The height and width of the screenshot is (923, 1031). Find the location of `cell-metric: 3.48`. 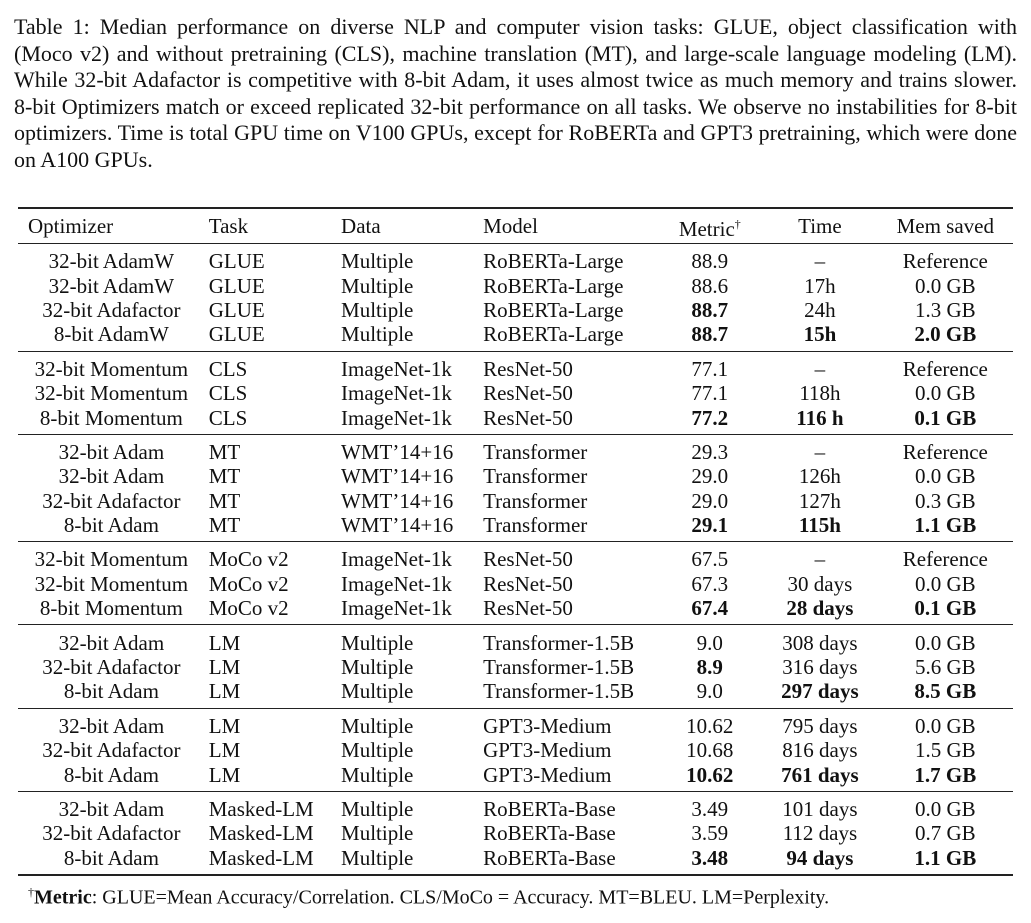

cell-metric: 3.48 is located at coordinates (710, 857).